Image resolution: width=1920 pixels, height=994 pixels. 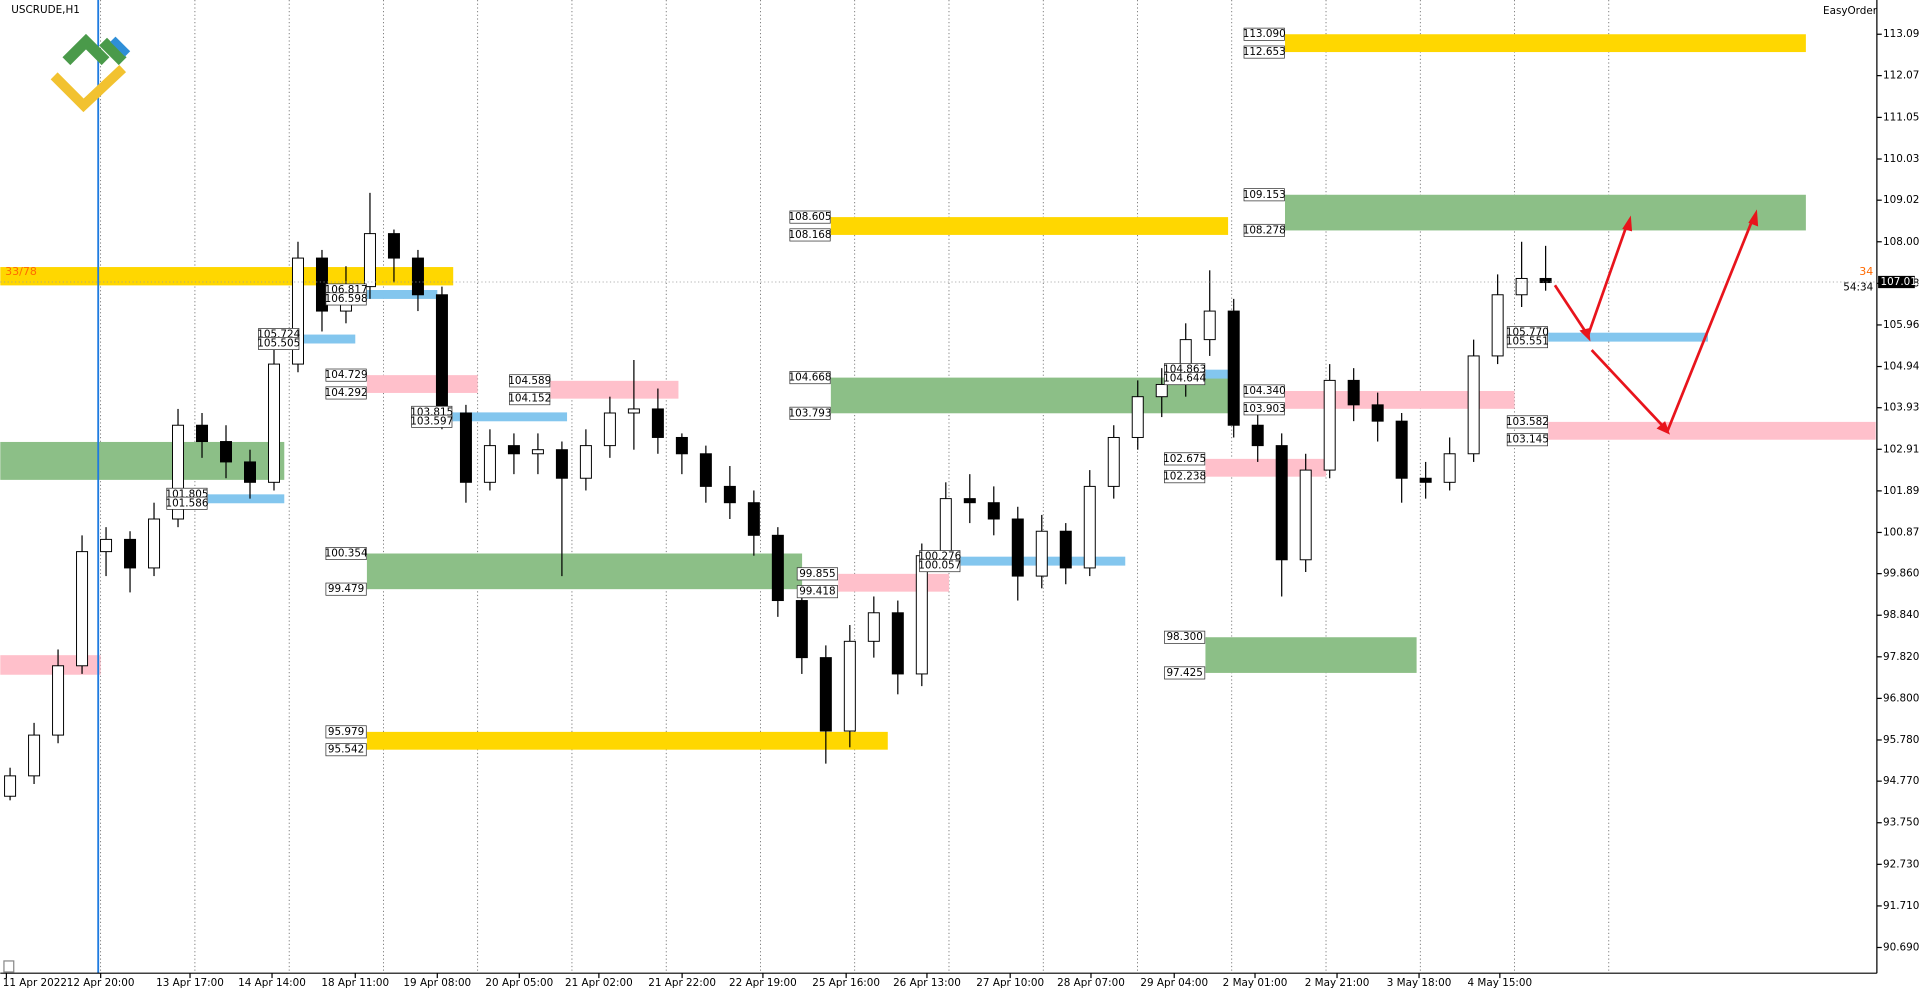 I want to click on y-tick-label: 90.690, so click(x=1901, y=948).